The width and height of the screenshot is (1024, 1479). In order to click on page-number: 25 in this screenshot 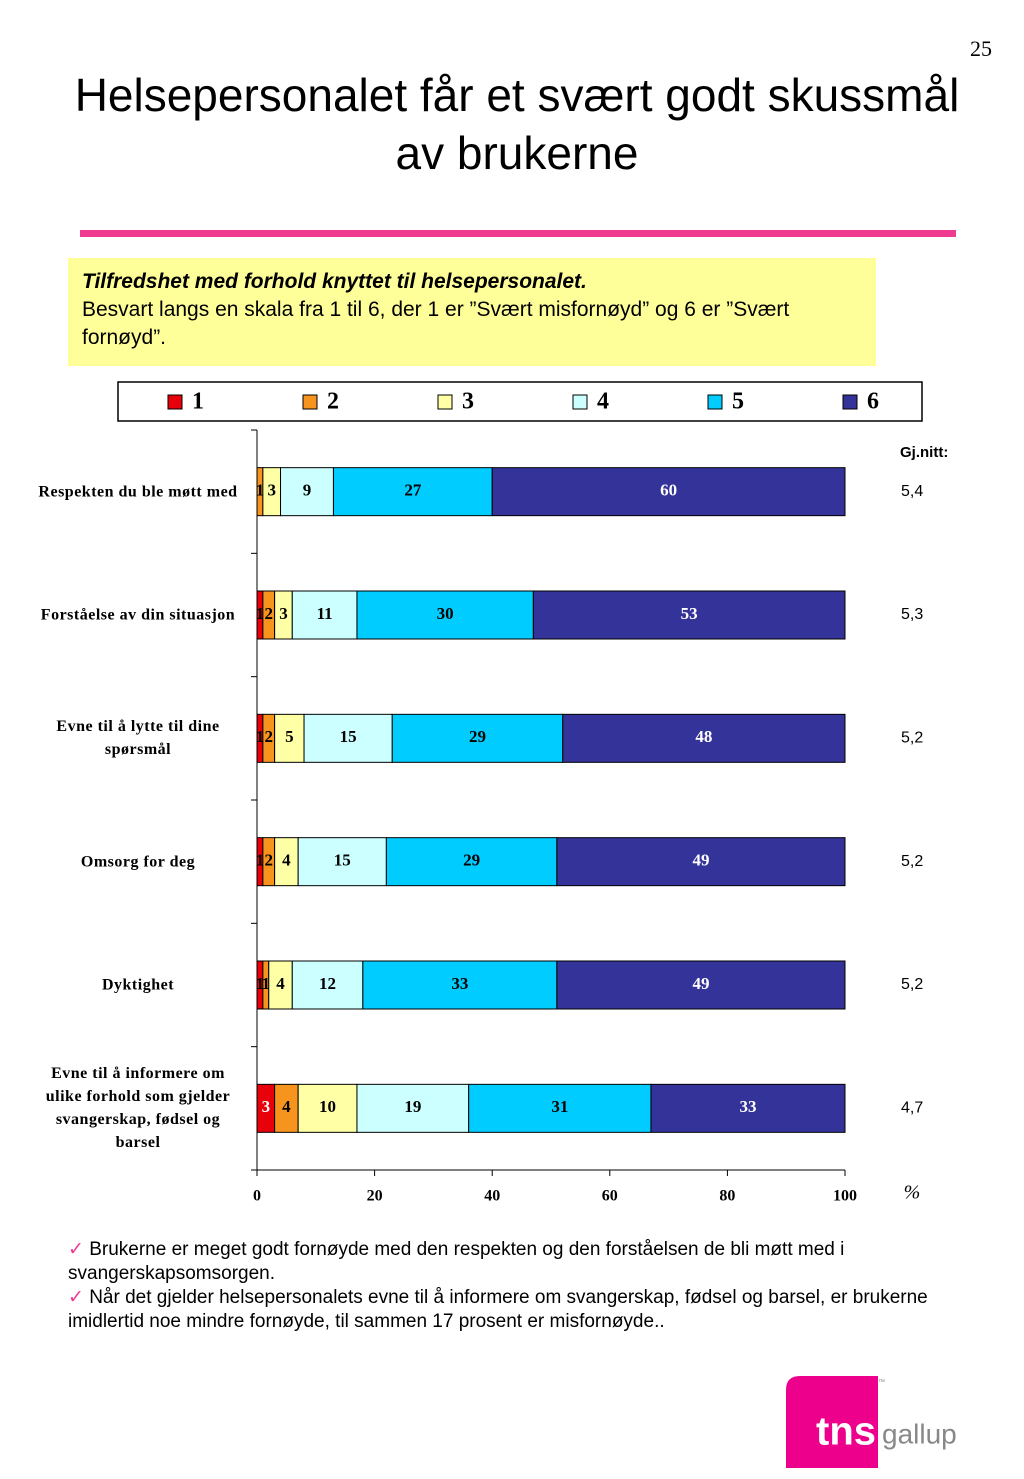, I will do `click(981, 48)`.